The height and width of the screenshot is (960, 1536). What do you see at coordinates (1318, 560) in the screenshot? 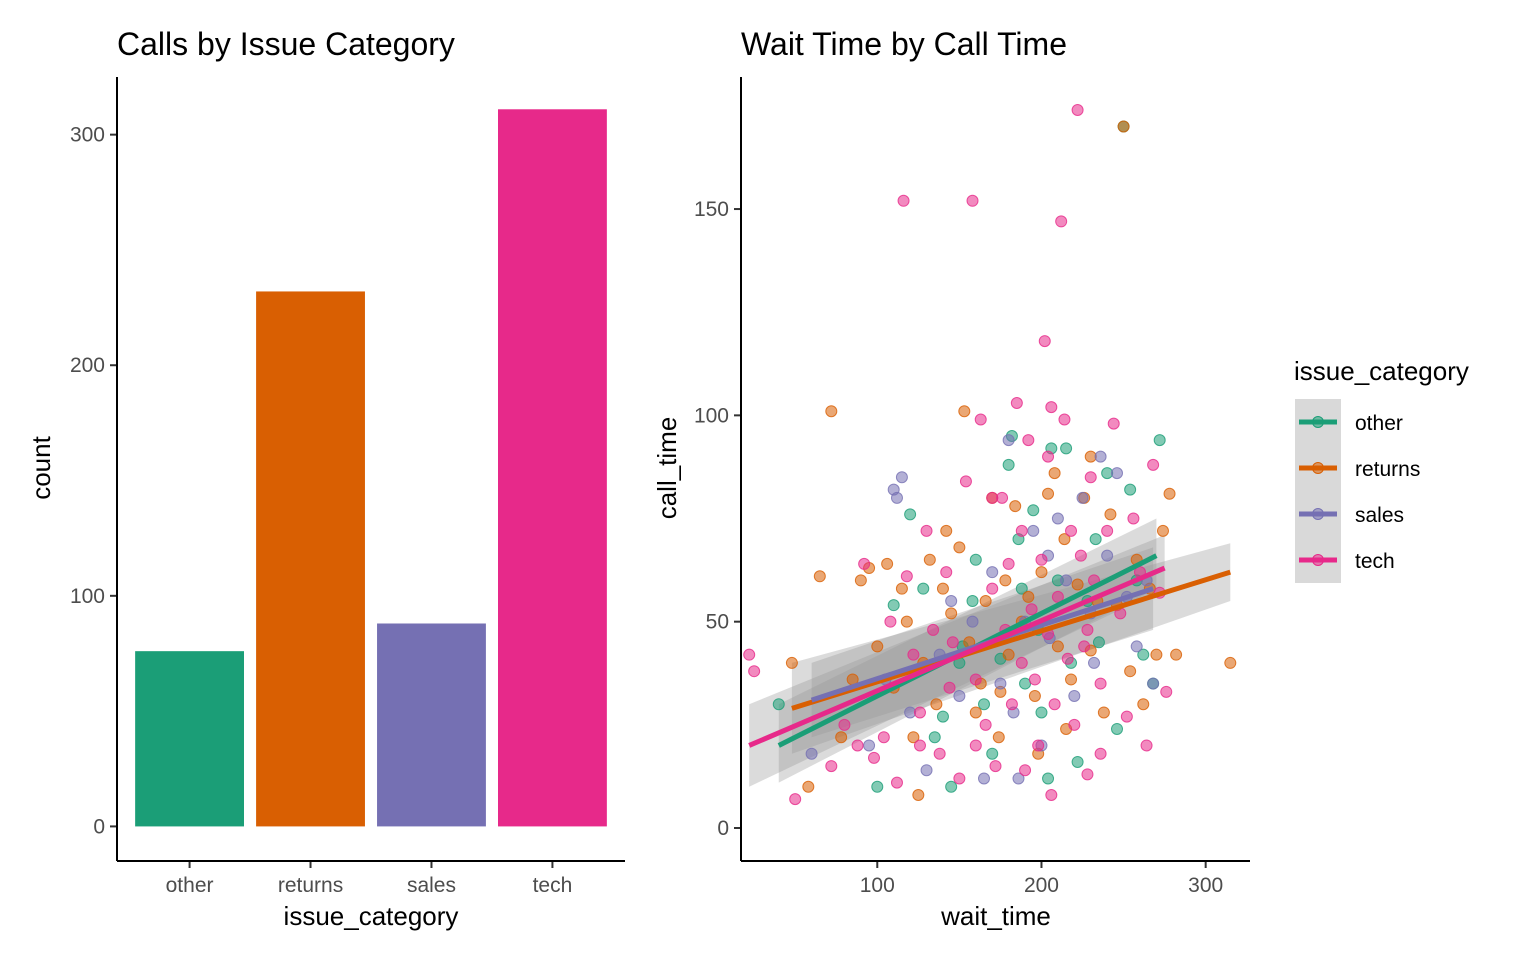
I see `legend-key-point-tech` at bounding box center [1318, 560].